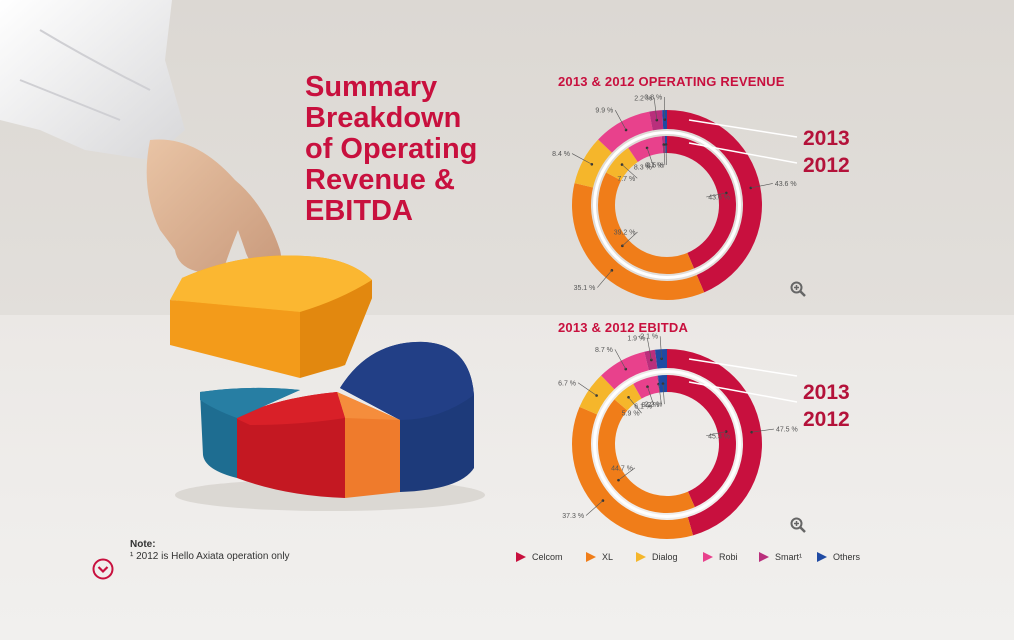 The height and width of the screenshot is (640, 1014). What do you see at coordinates (623, 327) in the screenshot?
I see `ebitda-chart-title: 2013 & 2012 EBITDA` at bounding box center [623, 327].